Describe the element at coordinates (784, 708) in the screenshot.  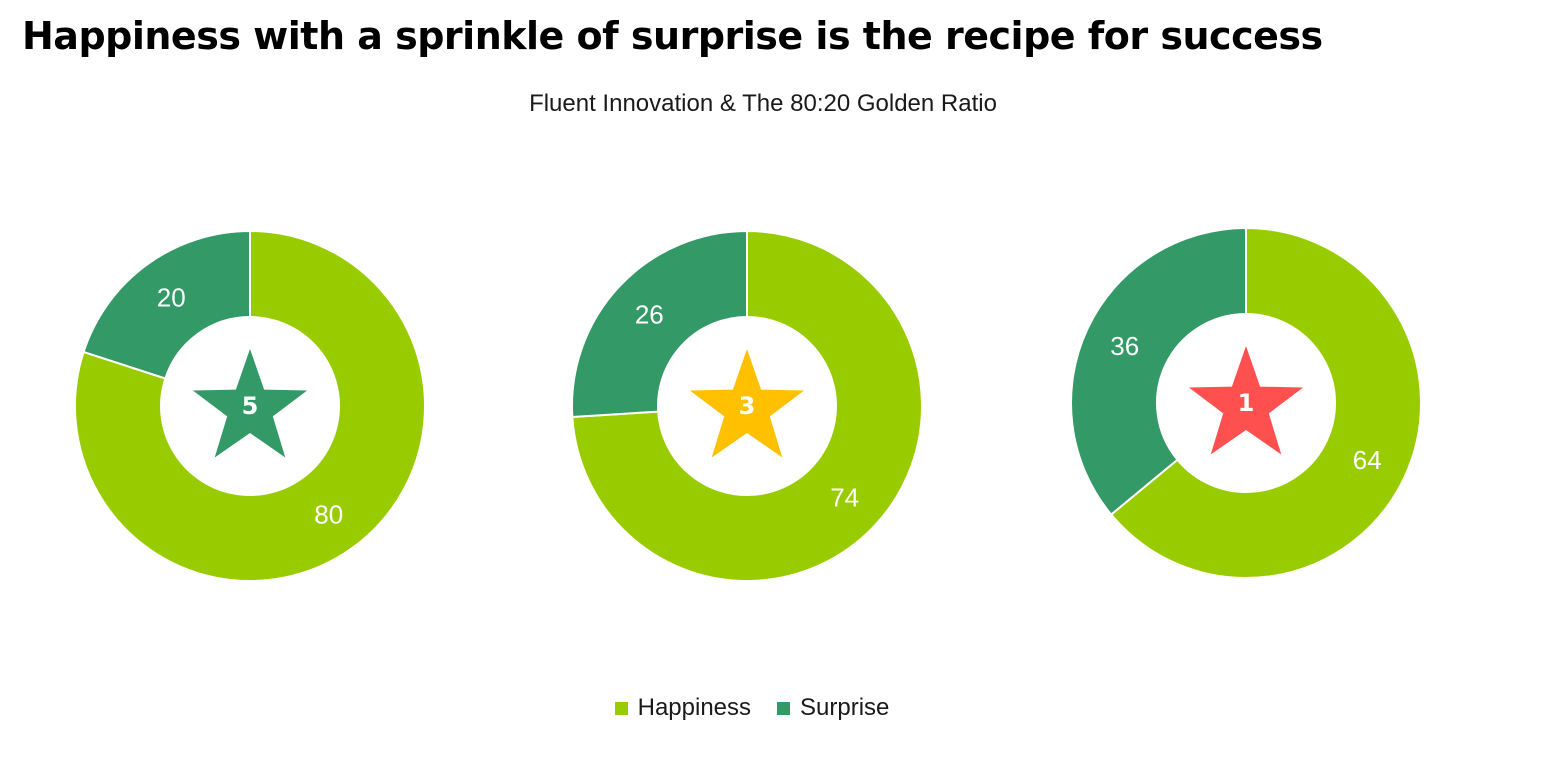
I see `legend-swatch-surprise` at that location.